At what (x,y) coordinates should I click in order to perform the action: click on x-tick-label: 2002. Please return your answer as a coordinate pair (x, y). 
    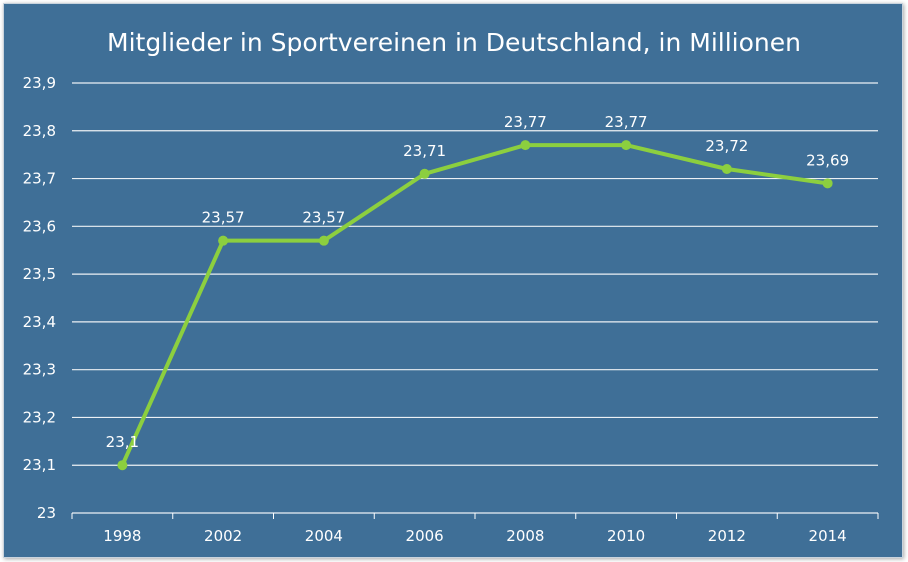
    Looking at the image, I should click on (223, 536).